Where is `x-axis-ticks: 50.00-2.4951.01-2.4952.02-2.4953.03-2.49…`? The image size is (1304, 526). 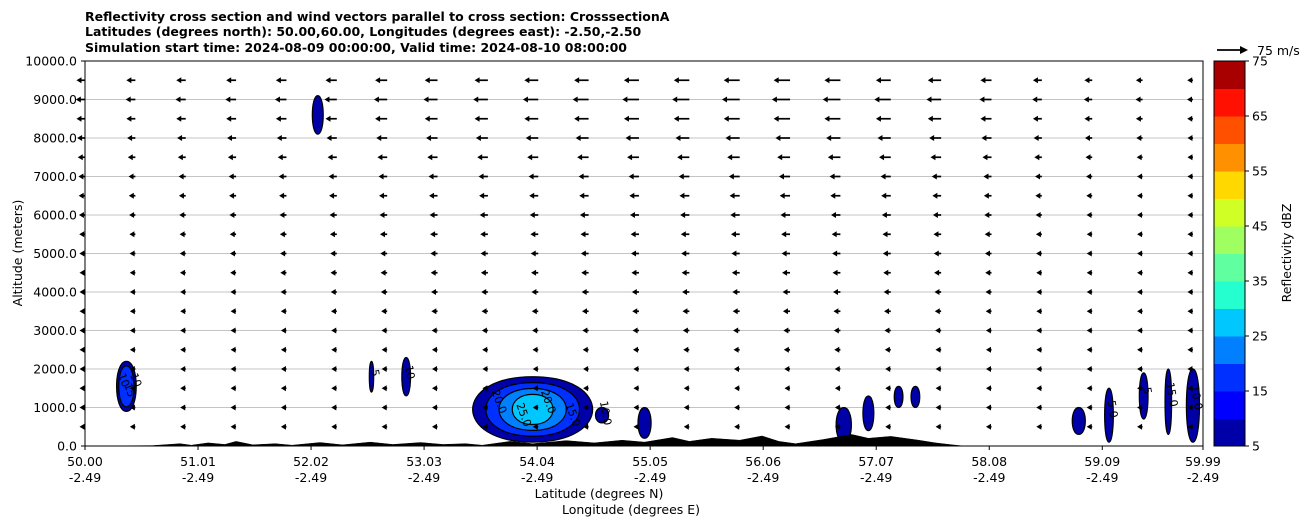
x-axis-ticks: 50.00-2.4951.01-2.4952.02-2.4953.03-2.49… is located at coordinates (644, 465).